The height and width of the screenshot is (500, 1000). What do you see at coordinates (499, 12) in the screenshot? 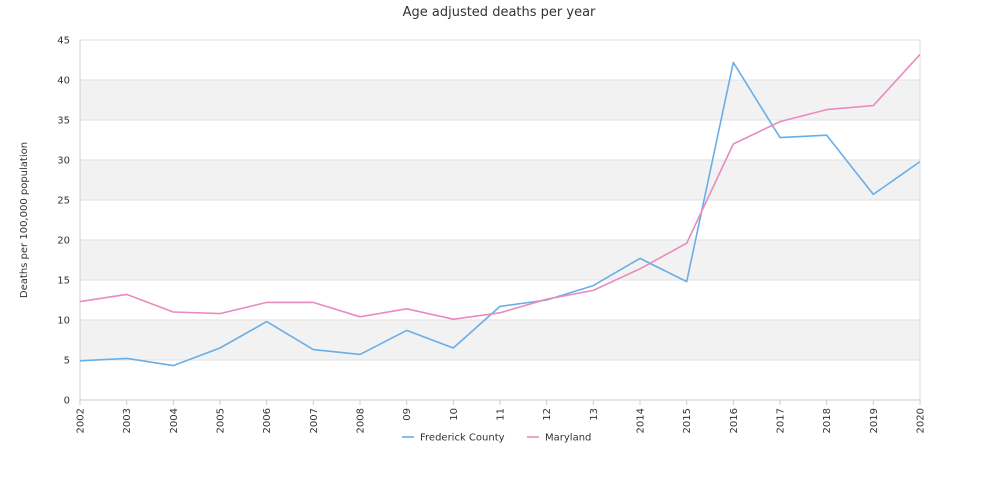
I see `chart-title: Age adjusted deaths per year` at bounding box center [499, 12].